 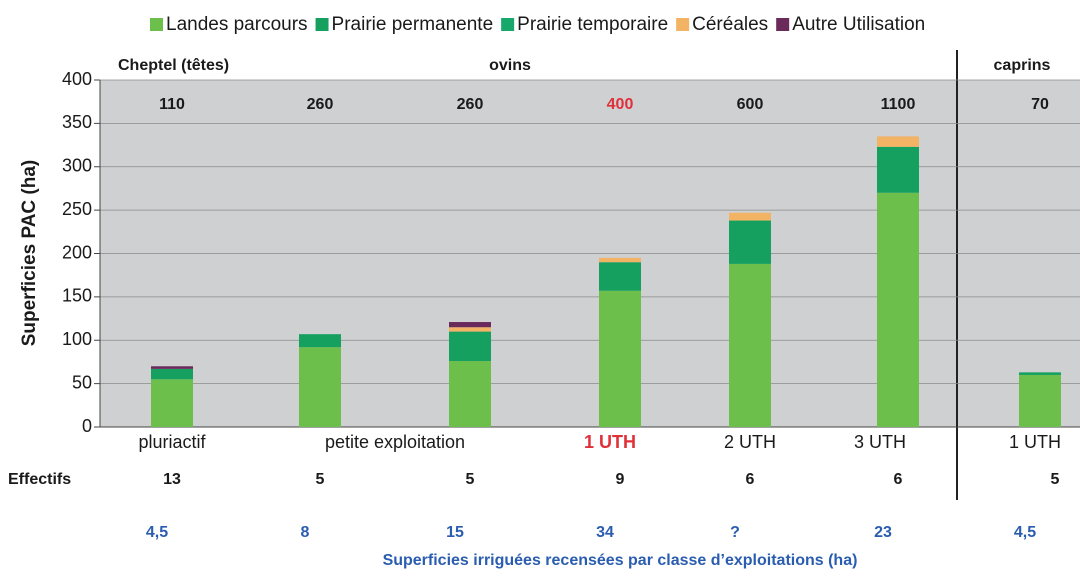 What do you see at coordinates (730, 24) in the screenshot?
I see `legend-label: Céréales` at bounding box center [730, 24].